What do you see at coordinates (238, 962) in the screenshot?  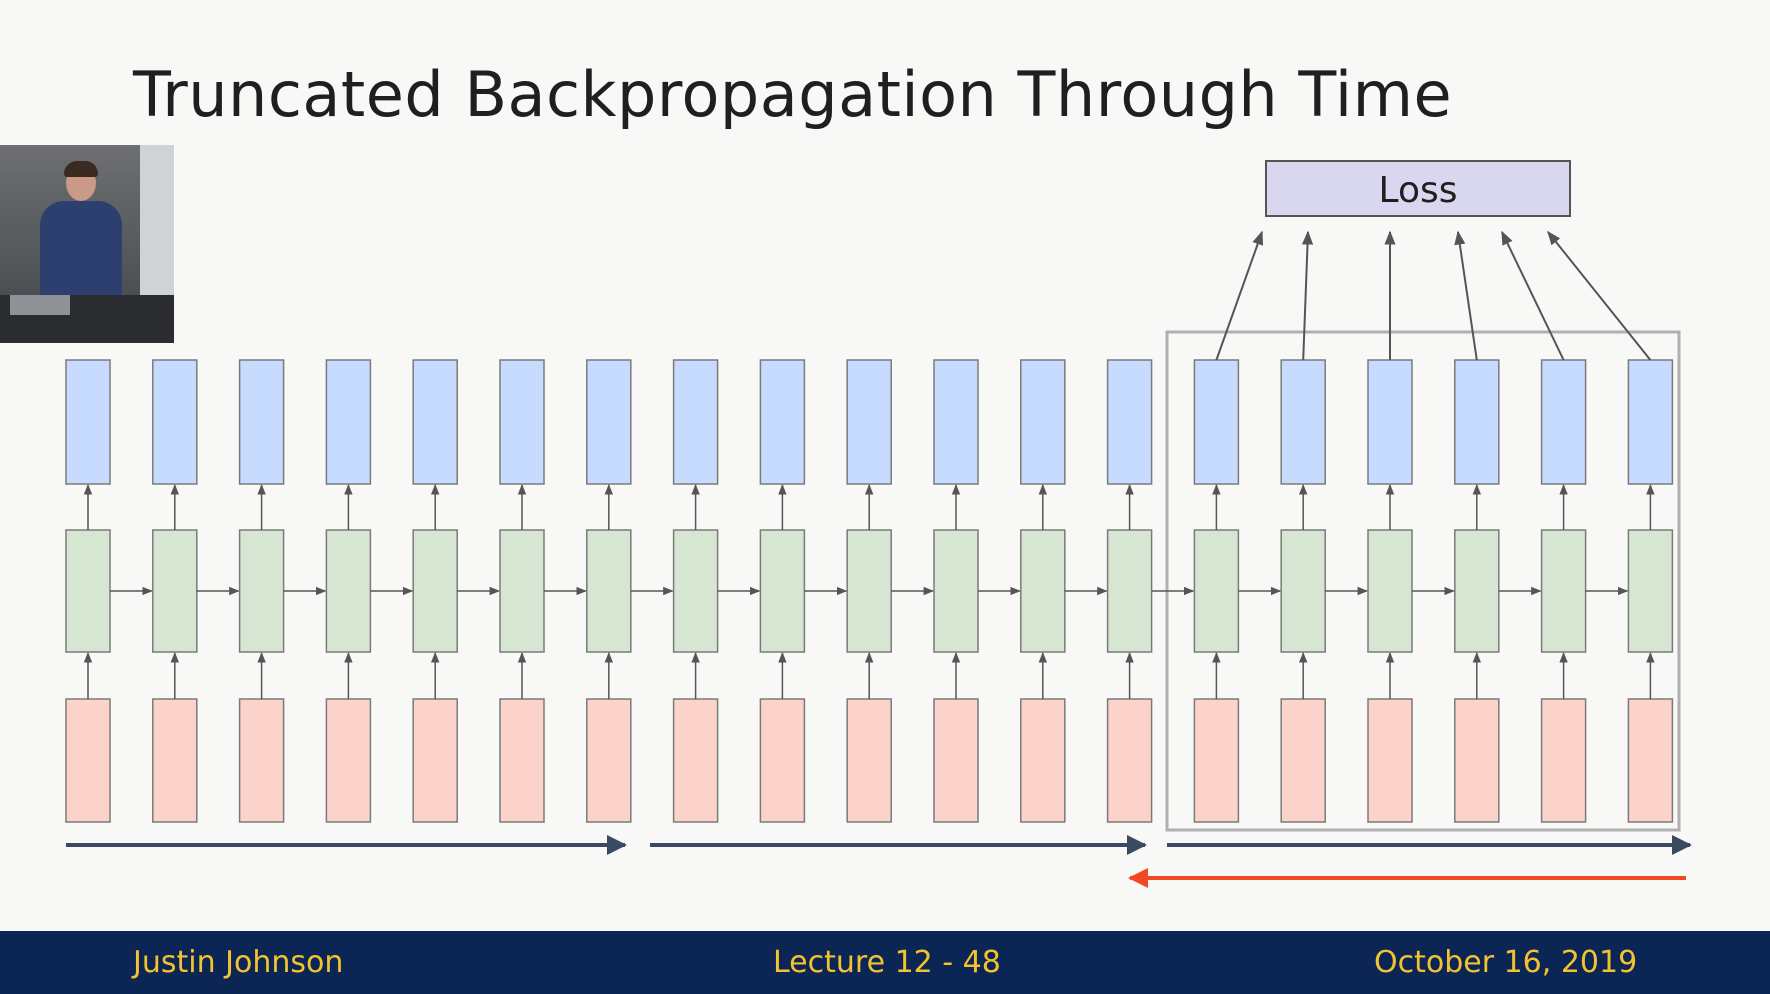 I see `footer-author: Justin Johnson` at bounding box center [238, 962].